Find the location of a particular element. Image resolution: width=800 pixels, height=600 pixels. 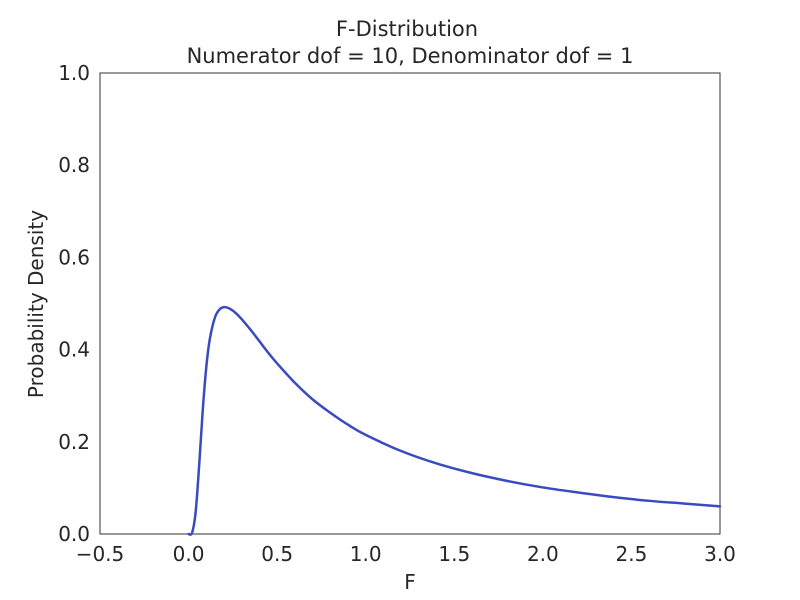

y-tick-label: 0.2 is located at coordinates (74, 442).